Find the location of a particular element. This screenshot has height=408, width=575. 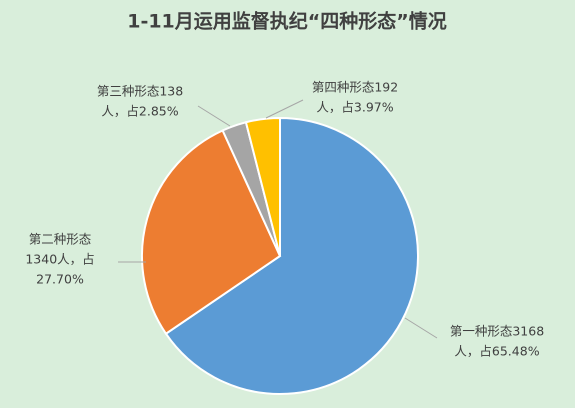

data-label: 人，占3.97% is located at coordinates (354, 107).